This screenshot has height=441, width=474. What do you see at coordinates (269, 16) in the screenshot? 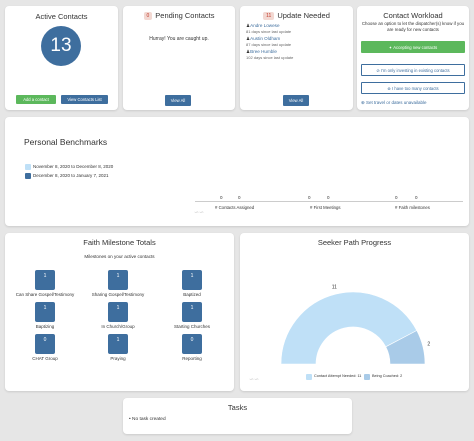
I see `update-count-badge: 11` at bounding box center [269, 16].